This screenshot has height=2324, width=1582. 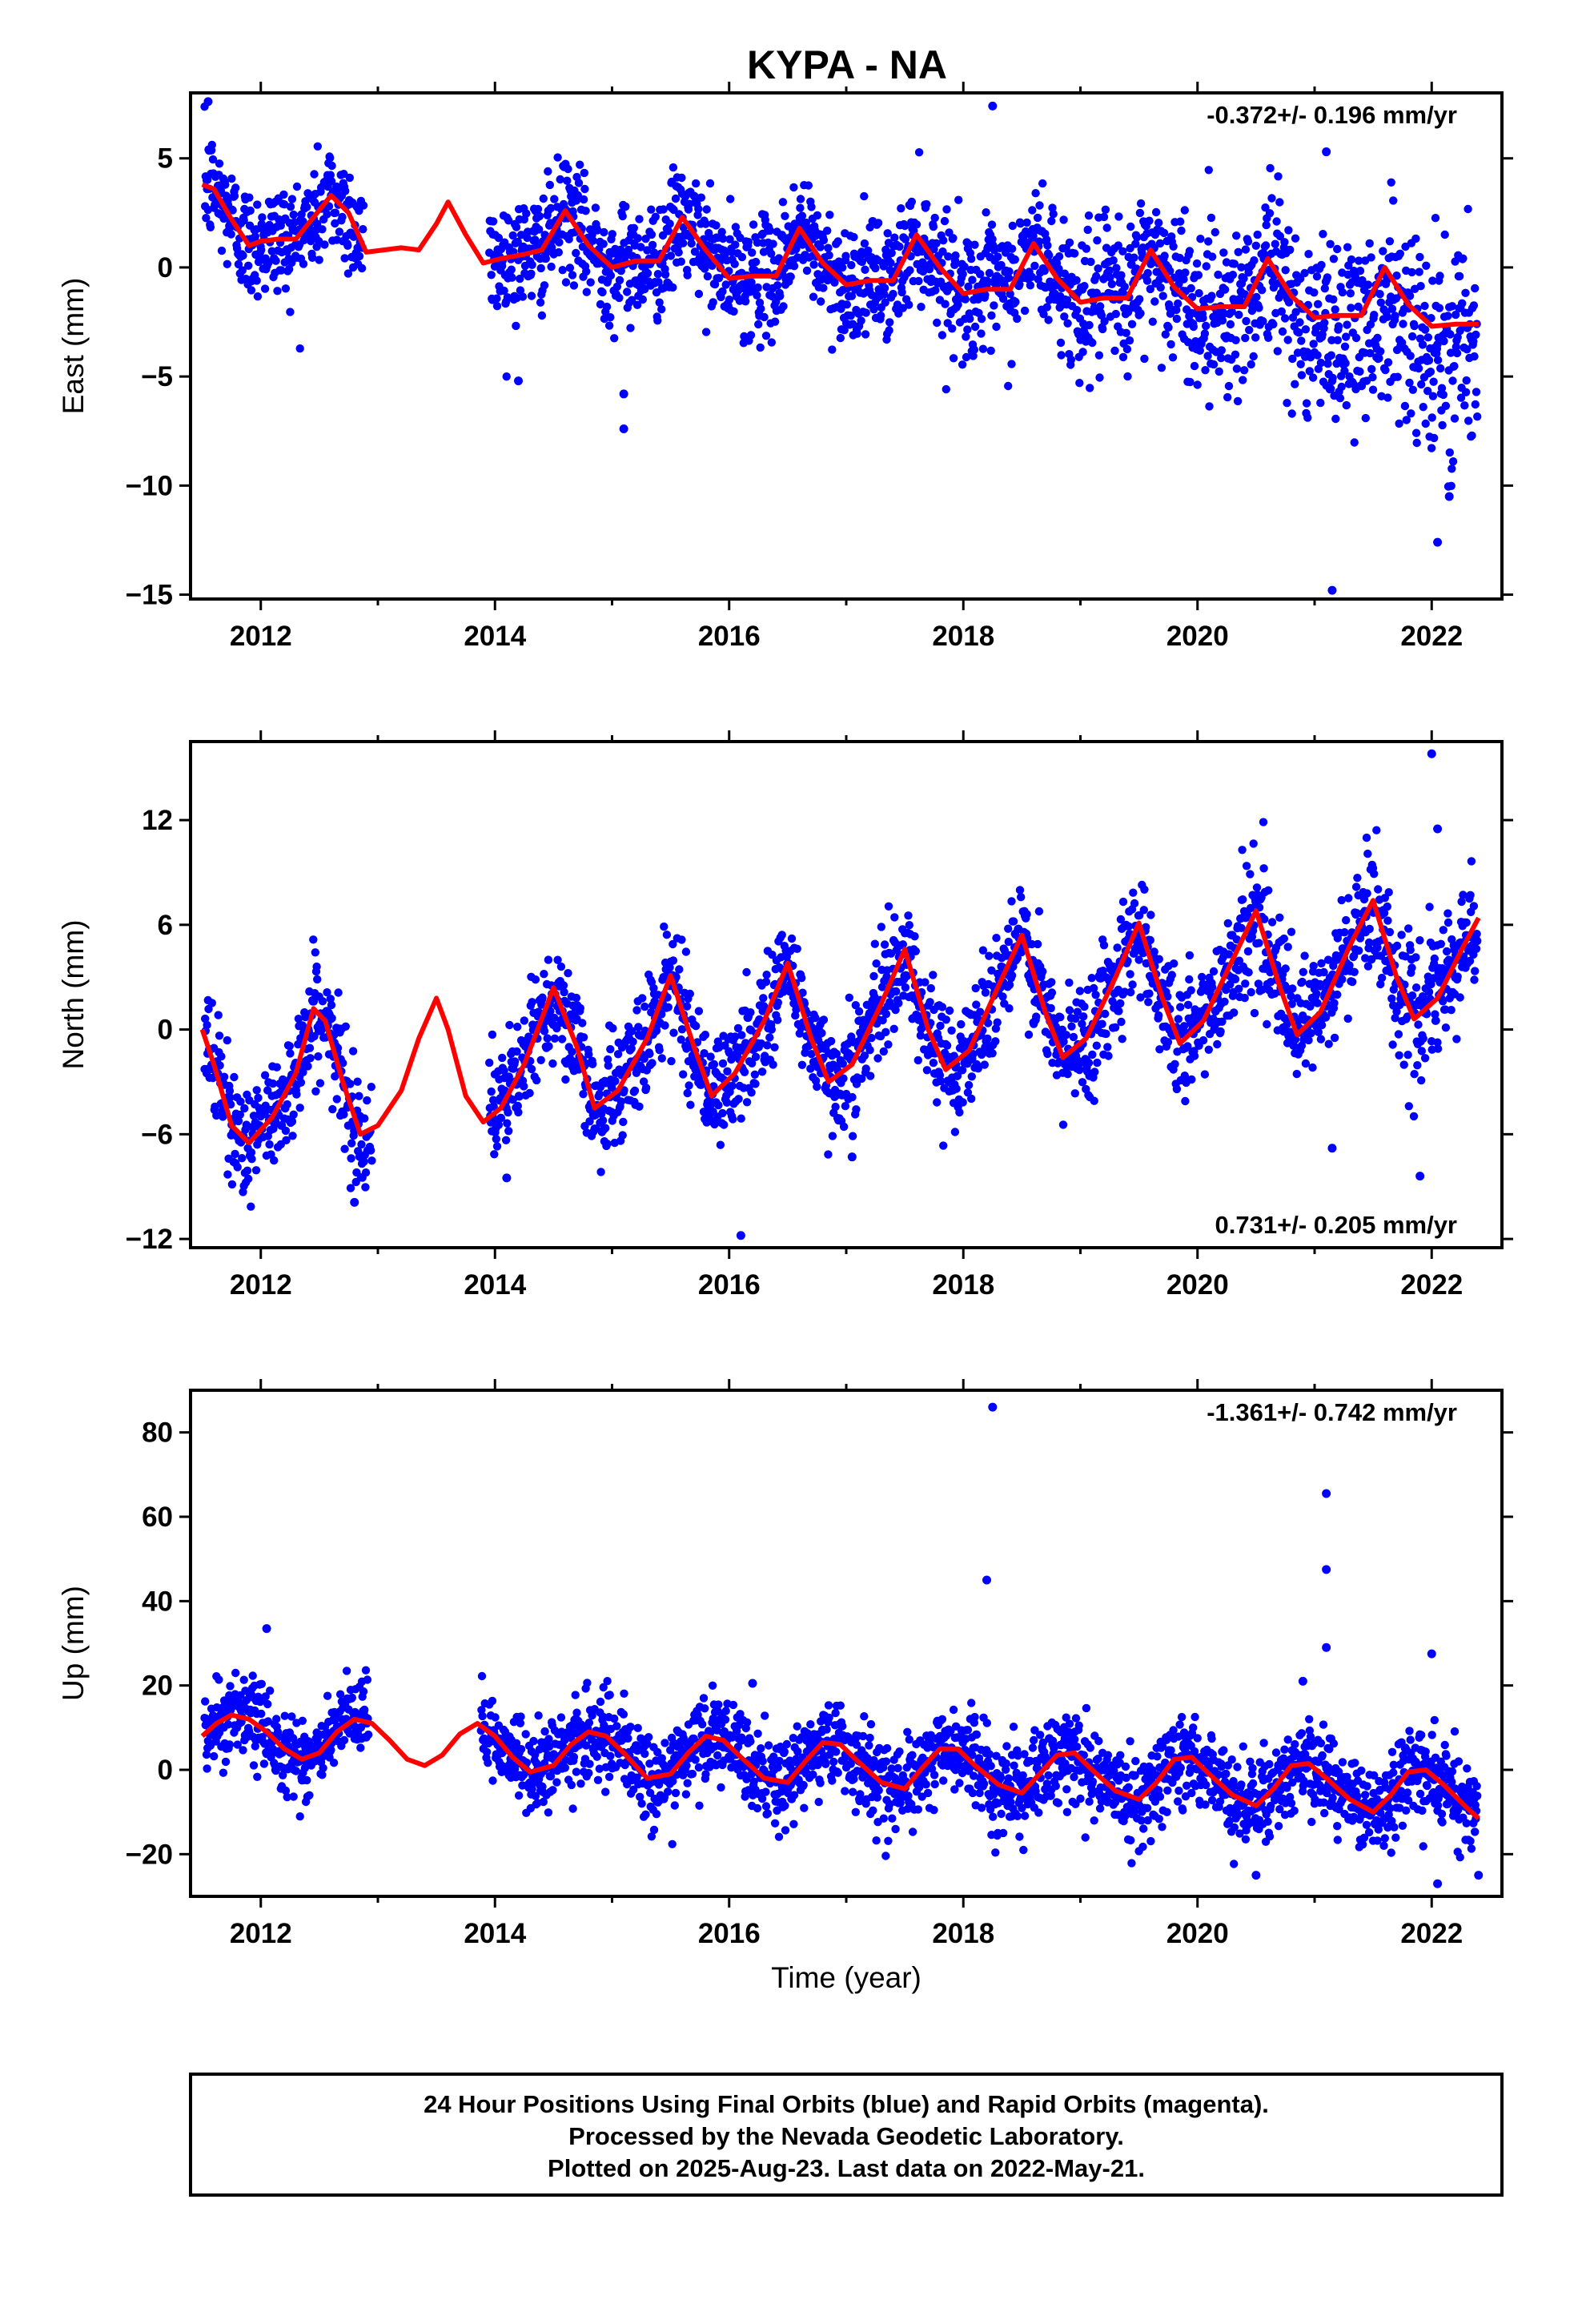 I want to click on outlier-point, so click(x=740, y=1235).